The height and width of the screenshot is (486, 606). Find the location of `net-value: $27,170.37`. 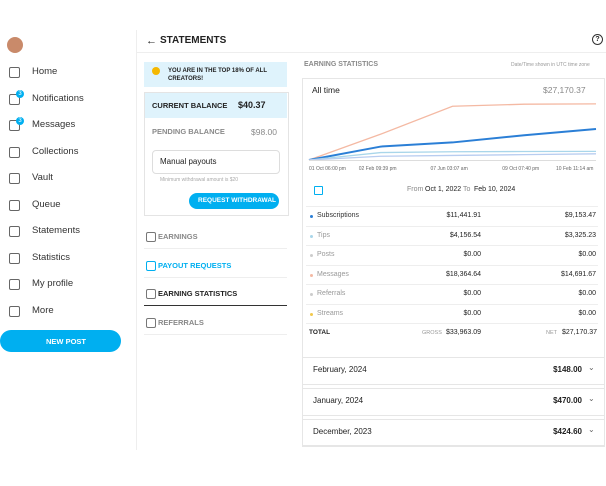

net-value: $27,170.37 is located at coordinates (580, 332).